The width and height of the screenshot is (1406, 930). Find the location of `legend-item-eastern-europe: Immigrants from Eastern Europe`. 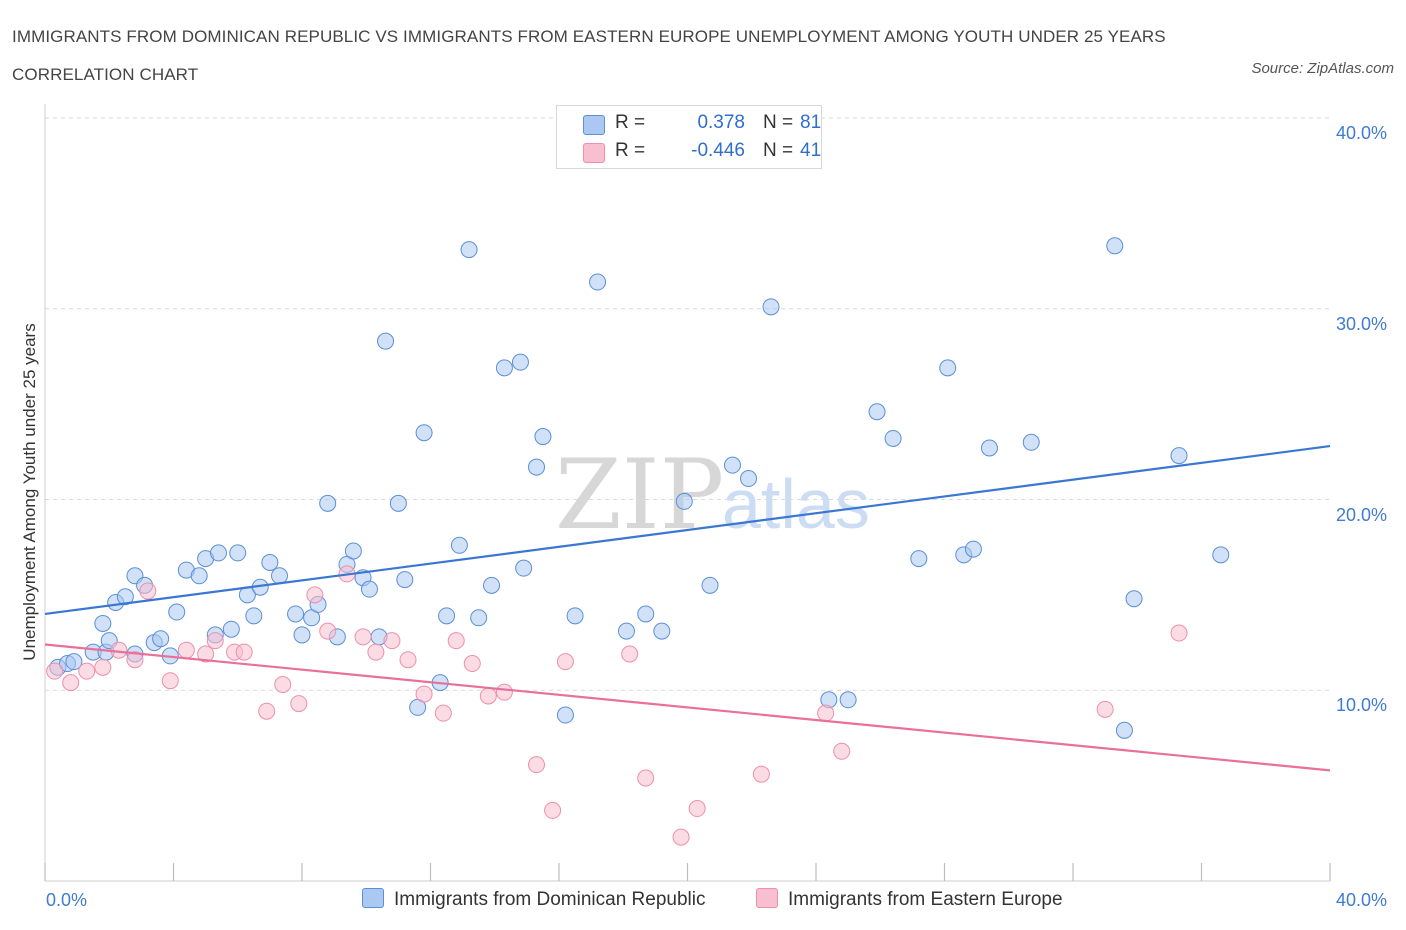

legend-item-eastern-europe: Immigrants from Eastern Europe is located at coordinates (909, 899).